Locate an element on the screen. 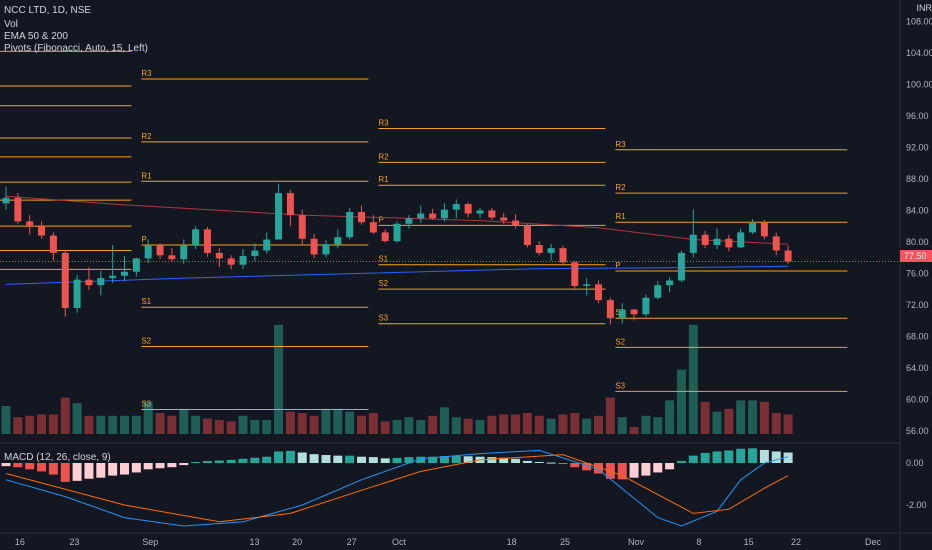  symbol-title: NCC LTD, 1D, NSE is located at coordinates (48, 10).